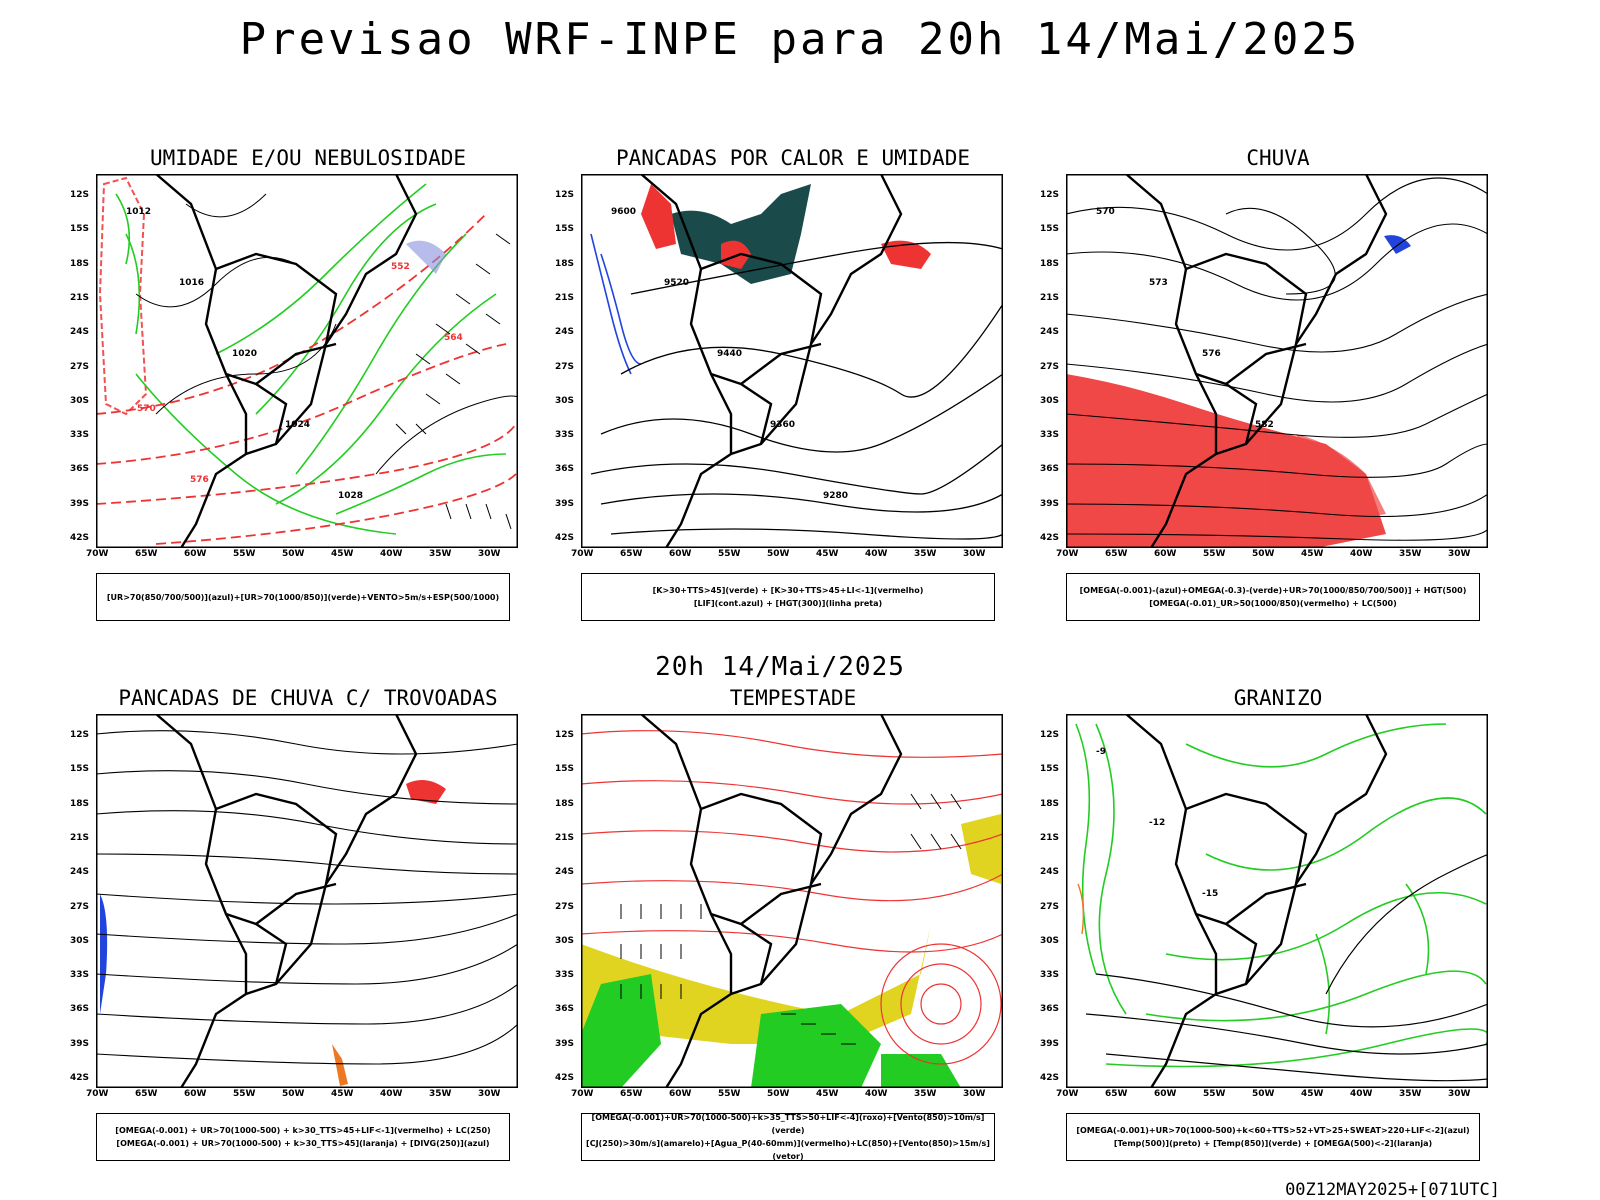  I want to click on map-umidade: 1012 1016 1020 1024 1028 552 564 570 576, so click(307, 361).